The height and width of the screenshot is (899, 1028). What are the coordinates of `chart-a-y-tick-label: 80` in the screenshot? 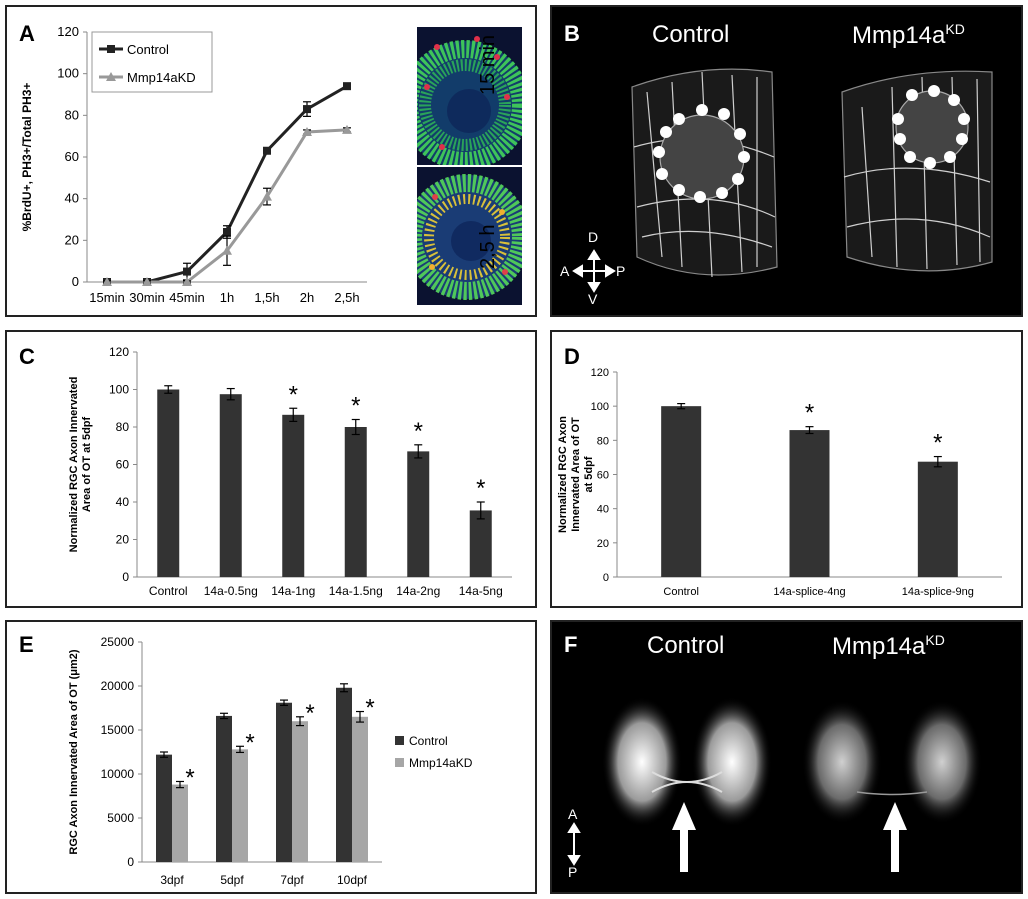 It's located at (72, 114).